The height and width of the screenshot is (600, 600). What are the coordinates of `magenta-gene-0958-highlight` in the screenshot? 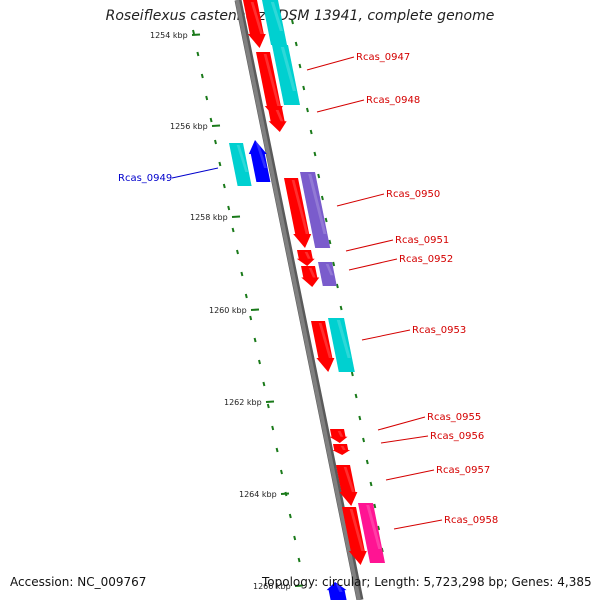 It's located at (374, 527).